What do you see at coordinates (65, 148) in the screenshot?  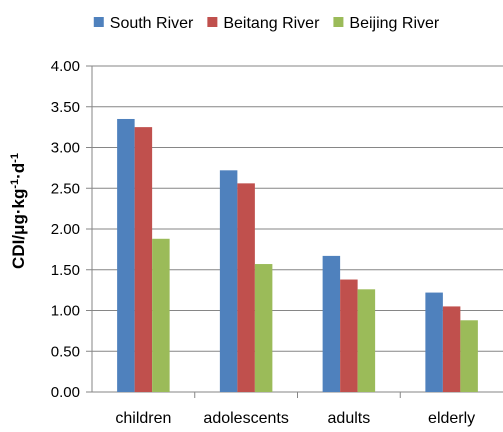 I see `y-tick-label: 3.00` at bounding box center [65, 148].